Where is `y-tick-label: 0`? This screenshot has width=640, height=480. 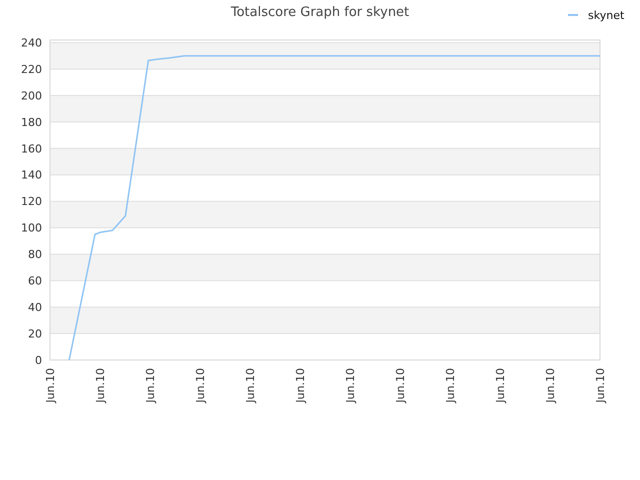
y-tick-label: 0 is located at coordinates (38, 360).